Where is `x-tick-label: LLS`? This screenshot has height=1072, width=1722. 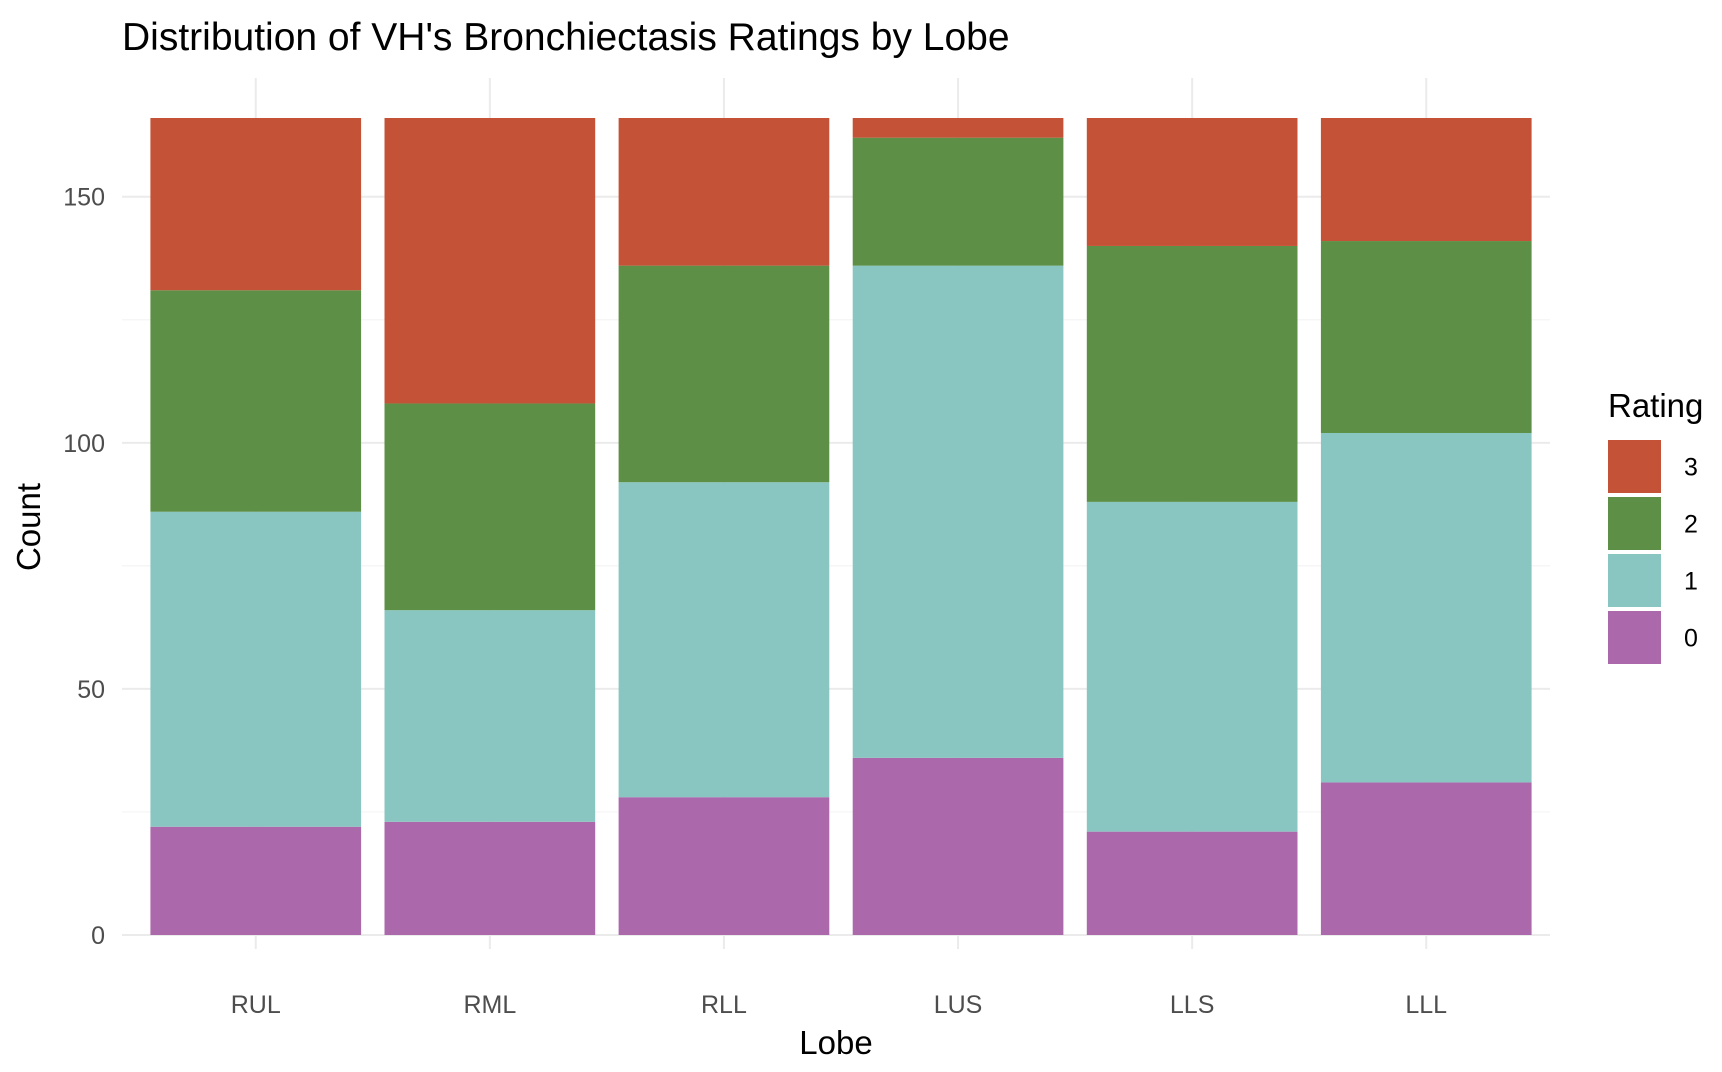
x-tick-label: LLS is located at coordinates (1192, 1005).